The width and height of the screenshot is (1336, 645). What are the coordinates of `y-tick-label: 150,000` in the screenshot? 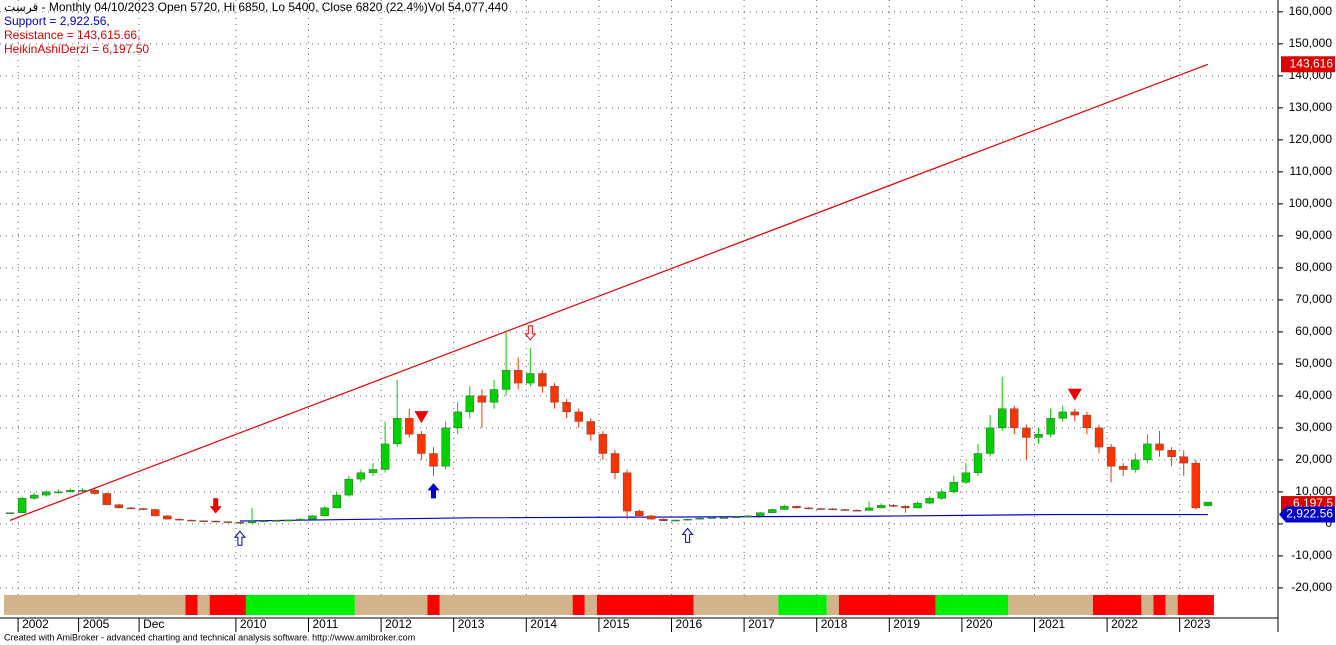 It's located at (1311, 43).